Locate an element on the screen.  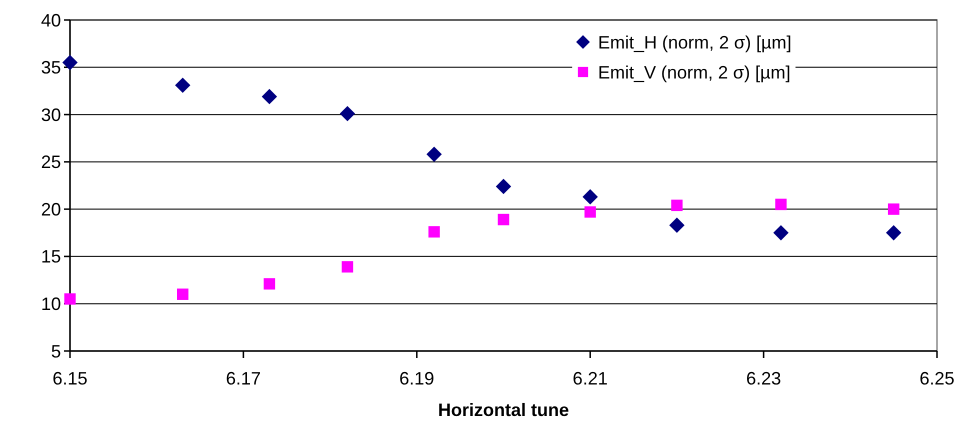
y-tick-label: 35 is located at coordinates (50, 68).